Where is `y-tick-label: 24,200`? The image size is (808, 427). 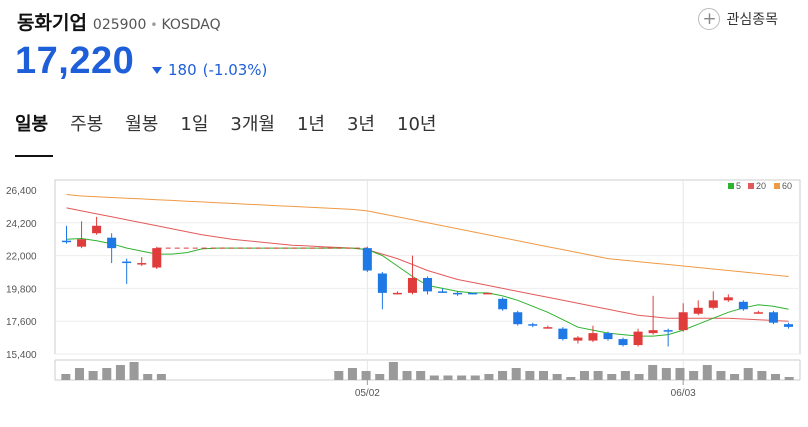
y-tick-label: 24,200 is located at coordinates (21, 224).